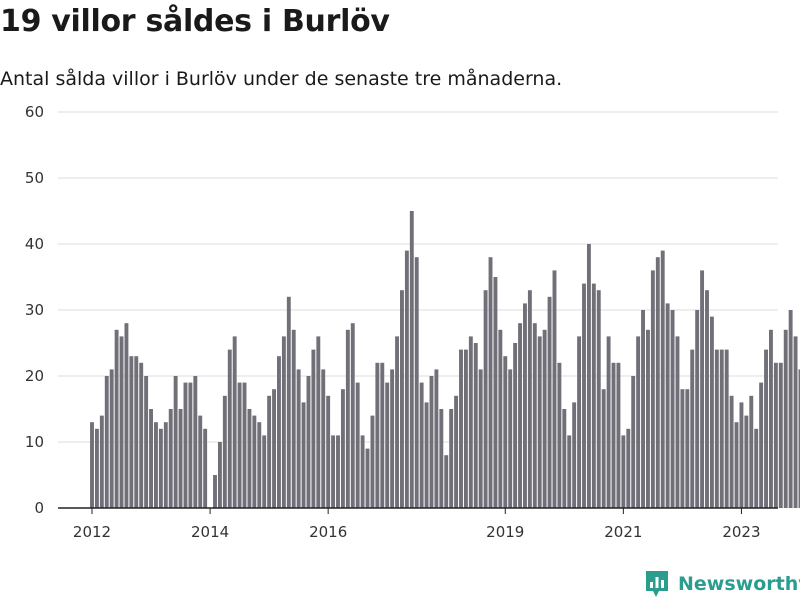 This screenshot has height=600, width=800. Describe the element at coordinates (739, 584) in the screenshot. I see `brand-name: Newsworthy` at that location.